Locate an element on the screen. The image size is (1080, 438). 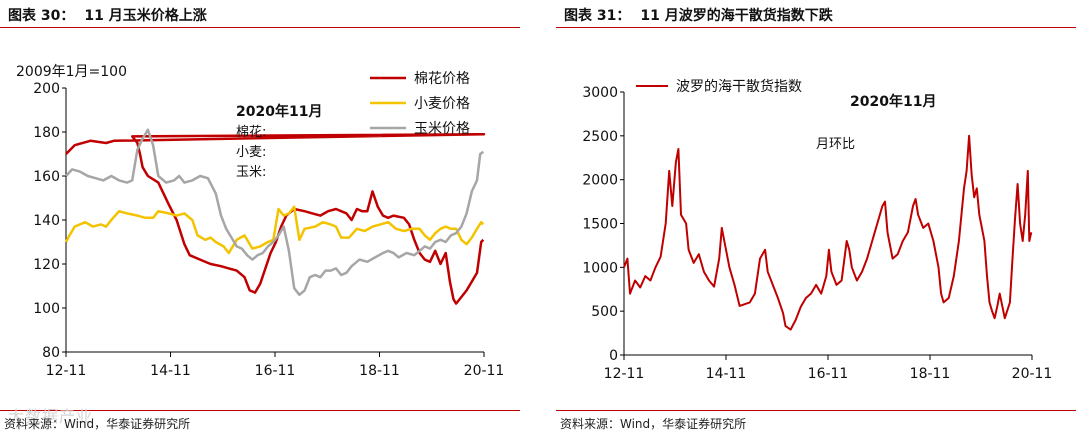
unit-label: 2009年1月=100 is located at coordinates (71, 72).